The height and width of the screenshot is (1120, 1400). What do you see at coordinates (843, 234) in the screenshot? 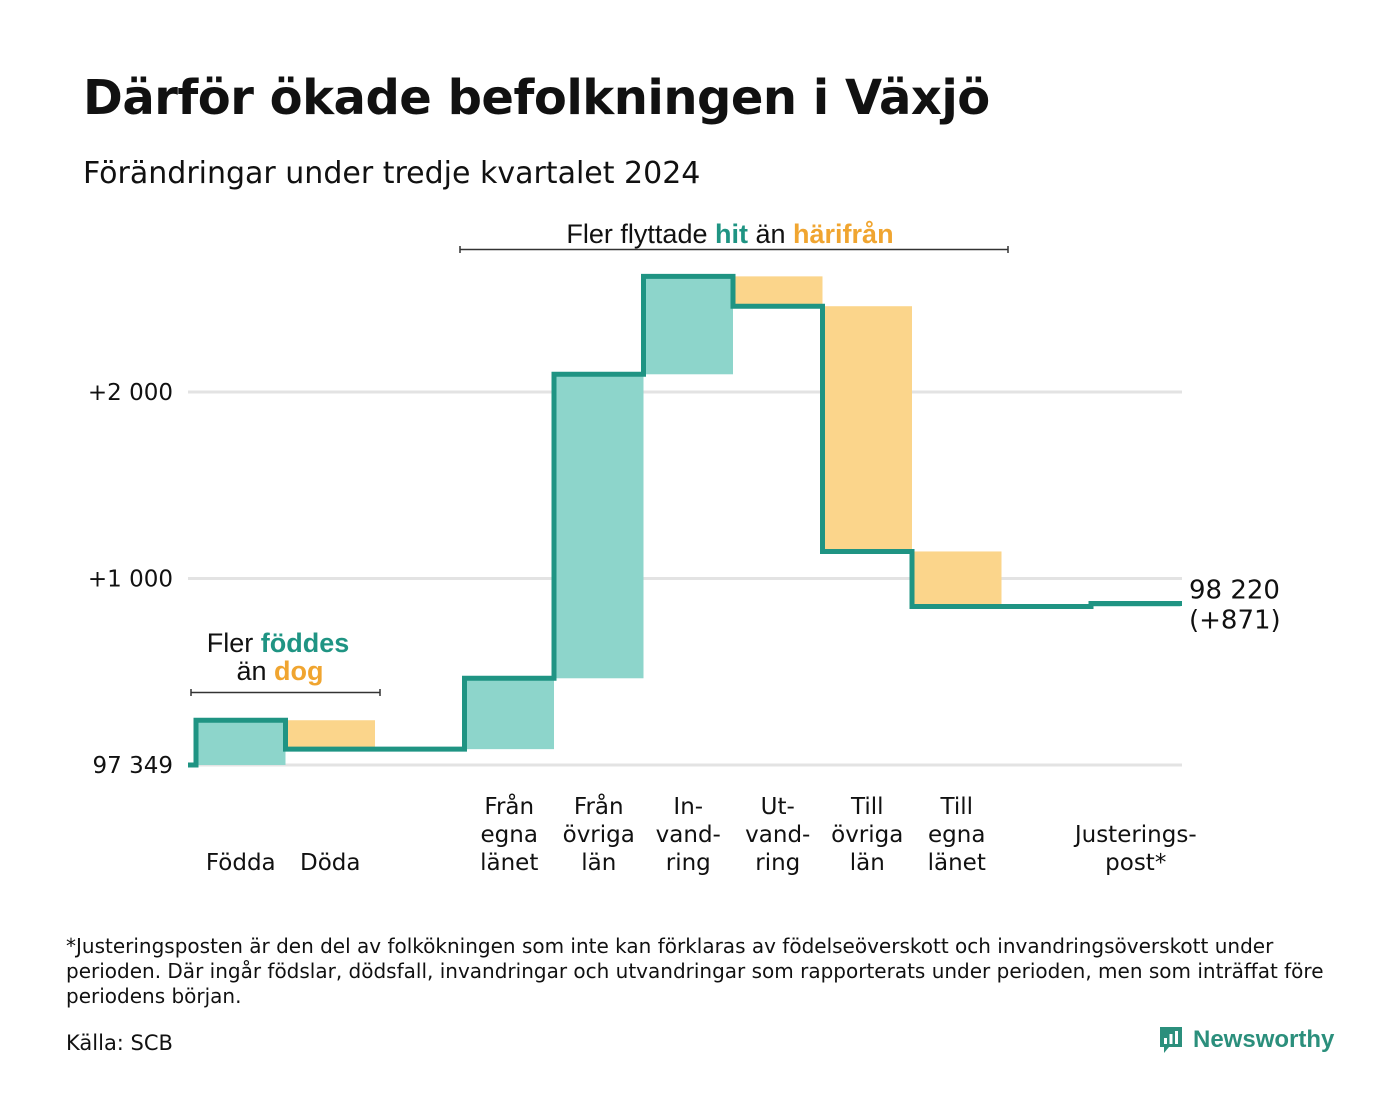
I see `annotation-highlight: härifrån` at bounding box center [843, 234].